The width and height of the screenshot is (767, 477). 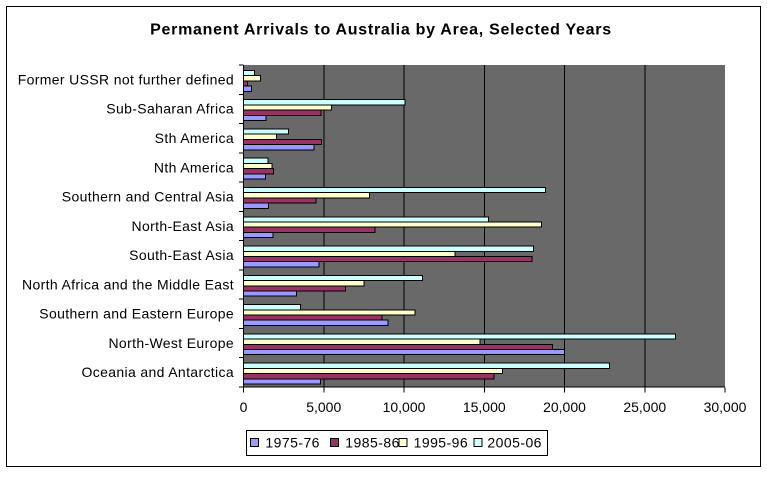 What do you see at coordinates (171, 343) in the screenshot?
I see `svg-text: North-West Europe` at bounding box center [171, 343].